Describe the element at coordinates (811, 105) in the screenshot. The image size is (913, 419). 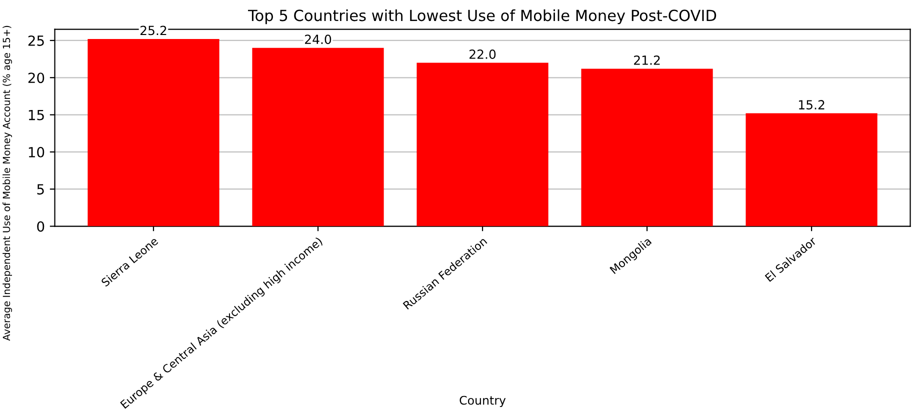
I see `data-label: 15.2` at that location.